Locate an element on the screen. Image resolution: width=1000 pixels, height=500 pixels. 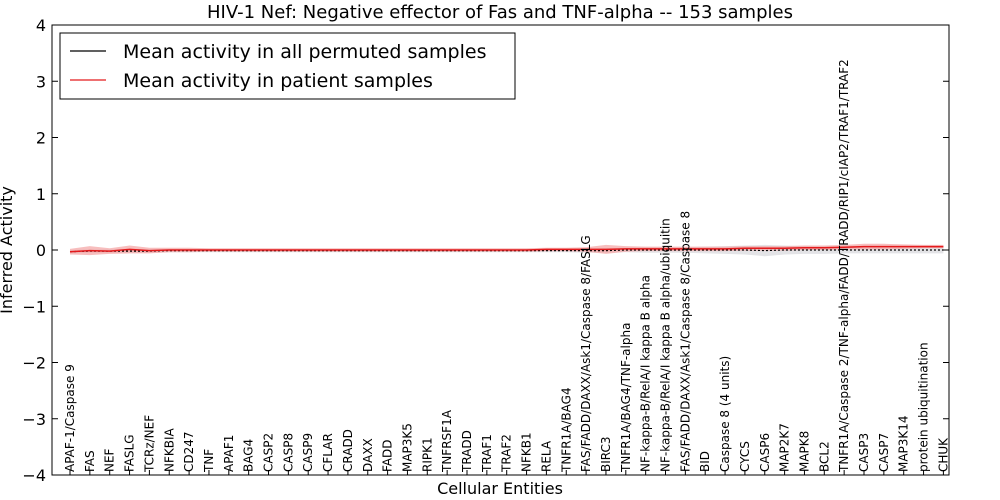
x-category-label: BAG4 is located at coordinates (249, 455).